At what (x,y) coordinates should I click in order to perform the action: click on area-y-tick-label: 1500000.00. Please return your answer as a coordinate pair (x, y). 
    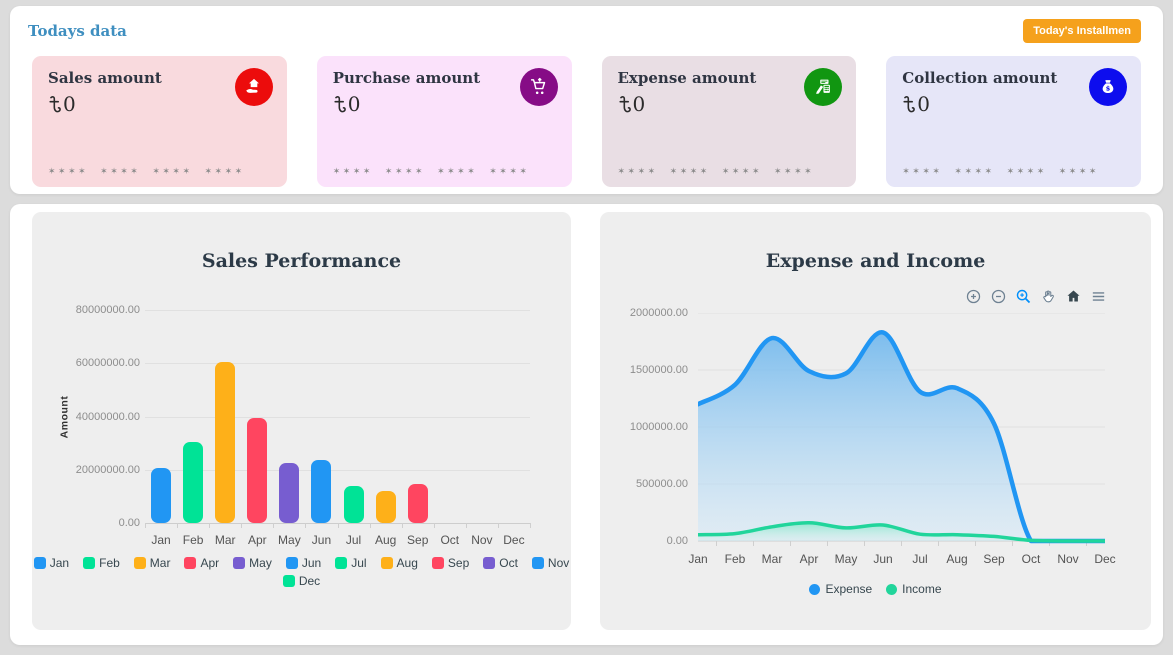
    Looking at the image, I should click on (658, 370).